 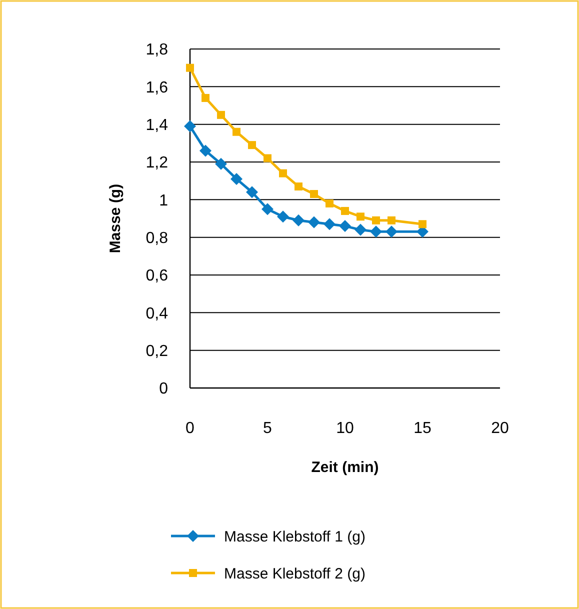 I want to click on y-tick-label: 1,4, so click(x=157, y=125).